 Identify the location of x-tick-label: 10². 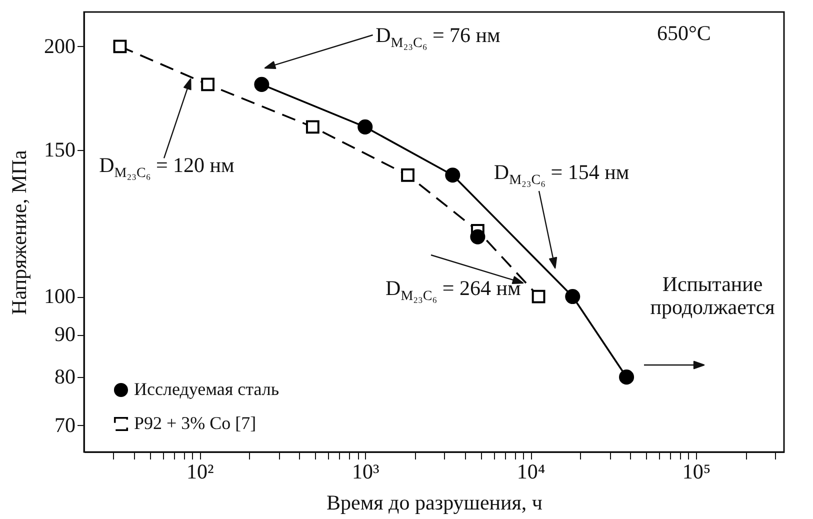
(200, 472).